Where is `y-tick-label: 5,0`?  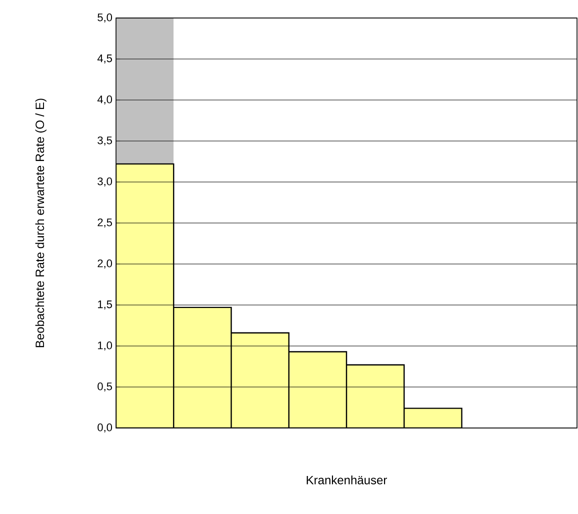 y-tick-label: 5,0 is located at coordinates (105, 18).